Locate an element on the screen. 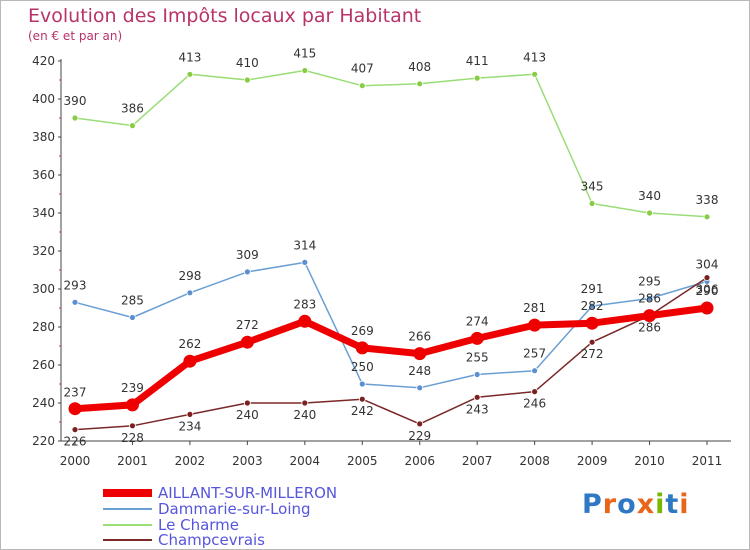 The width and height of the screenshot is (750, 550). legend-label: Dammarie-sur-Loing is located at coordinates (234, 509).